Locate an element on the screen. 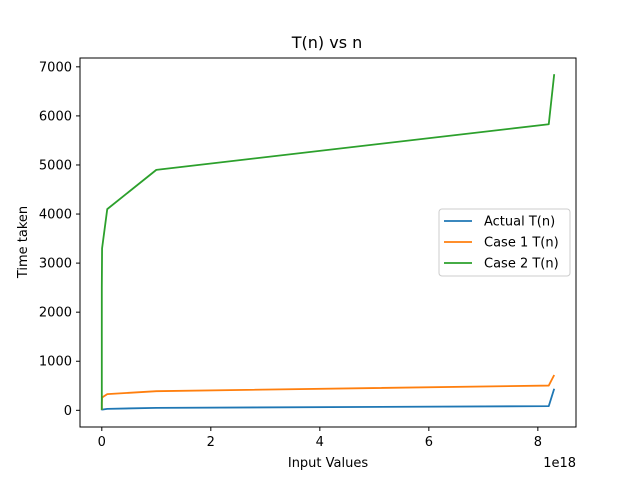  legend-label: Actual T(n) is located at coordinates (519, 222).